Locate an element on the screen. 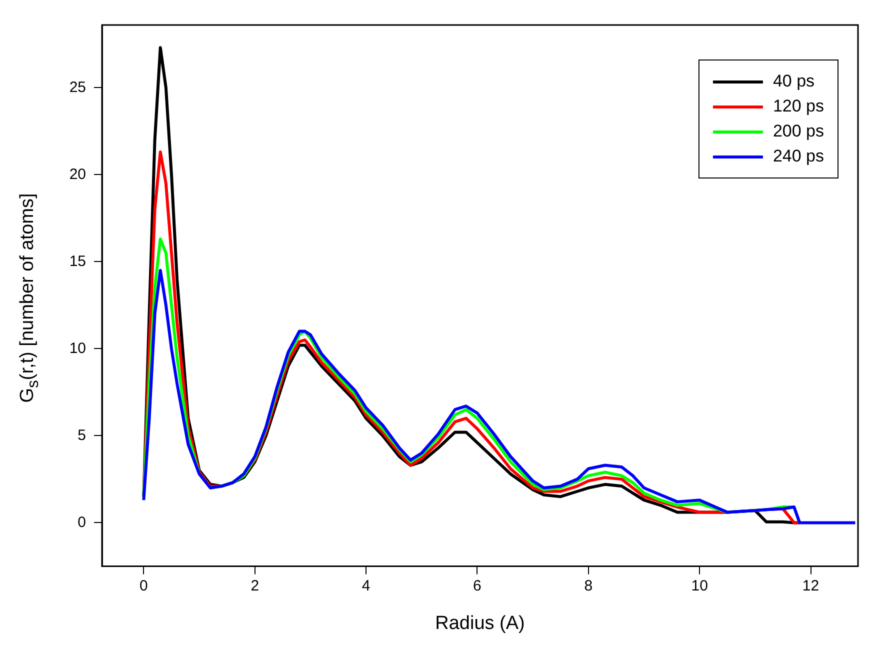 This screenshot has height=651, width=884. x-tick-label: 8 is located at coordinates (588, 585).